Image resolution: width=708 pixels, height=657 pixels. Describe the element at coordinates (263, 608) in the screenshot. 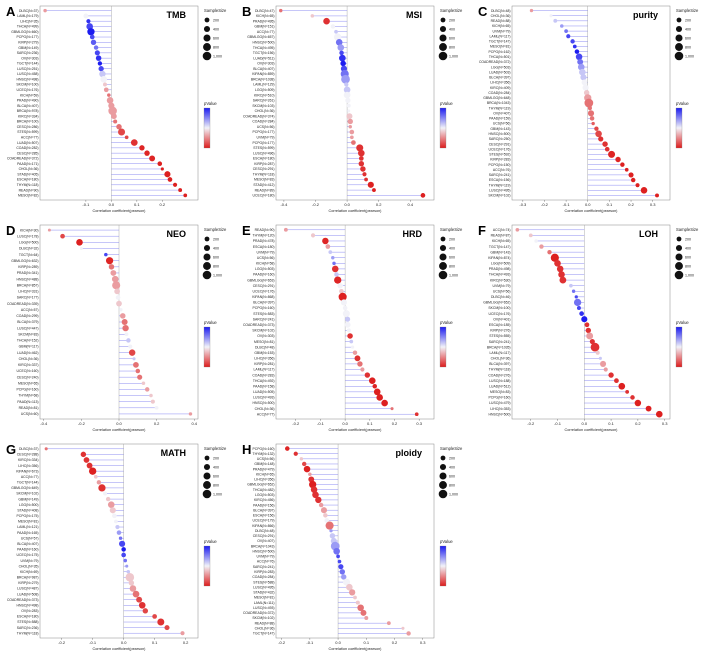

I see `category-label: LUSC(N=493)` at that location.